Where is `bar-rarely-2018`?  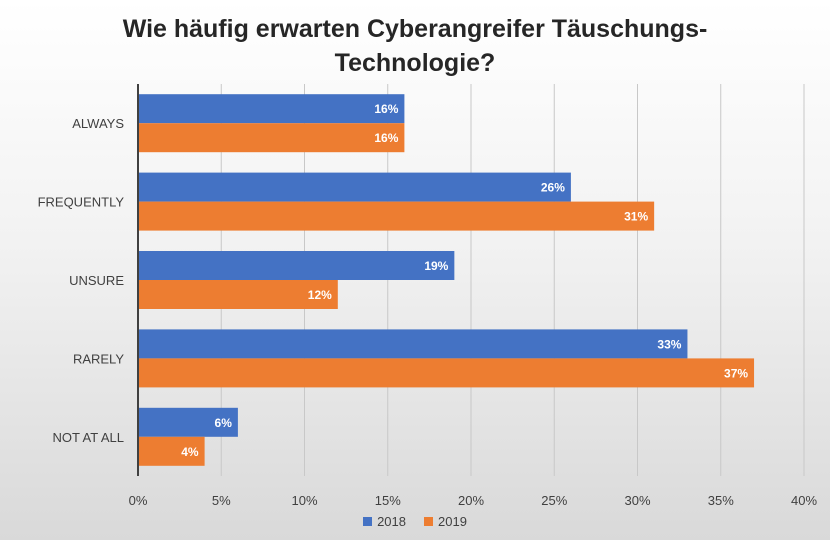 bar-rarely-2018 is located at coordinates (413, 344).